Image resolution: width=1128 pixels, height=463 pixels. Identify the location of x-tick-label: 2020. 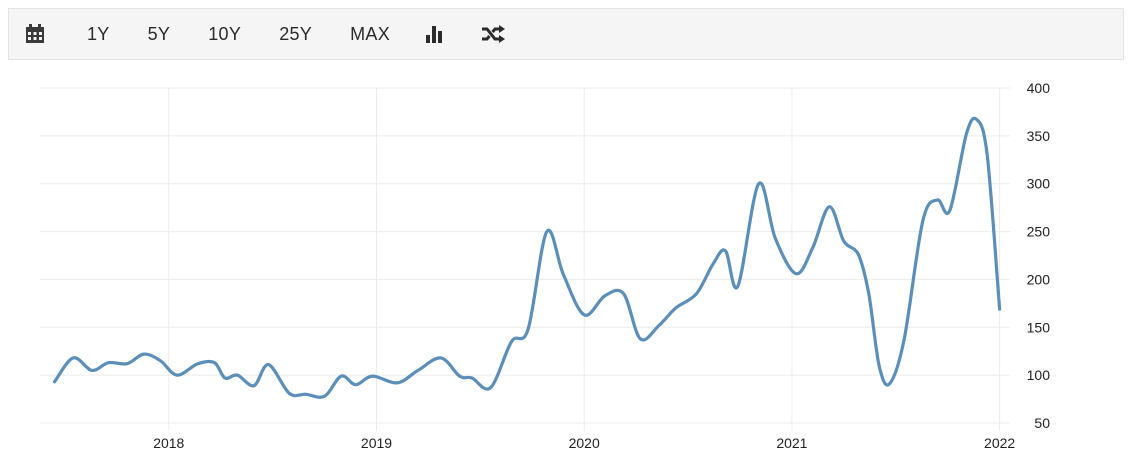
(584, 443).